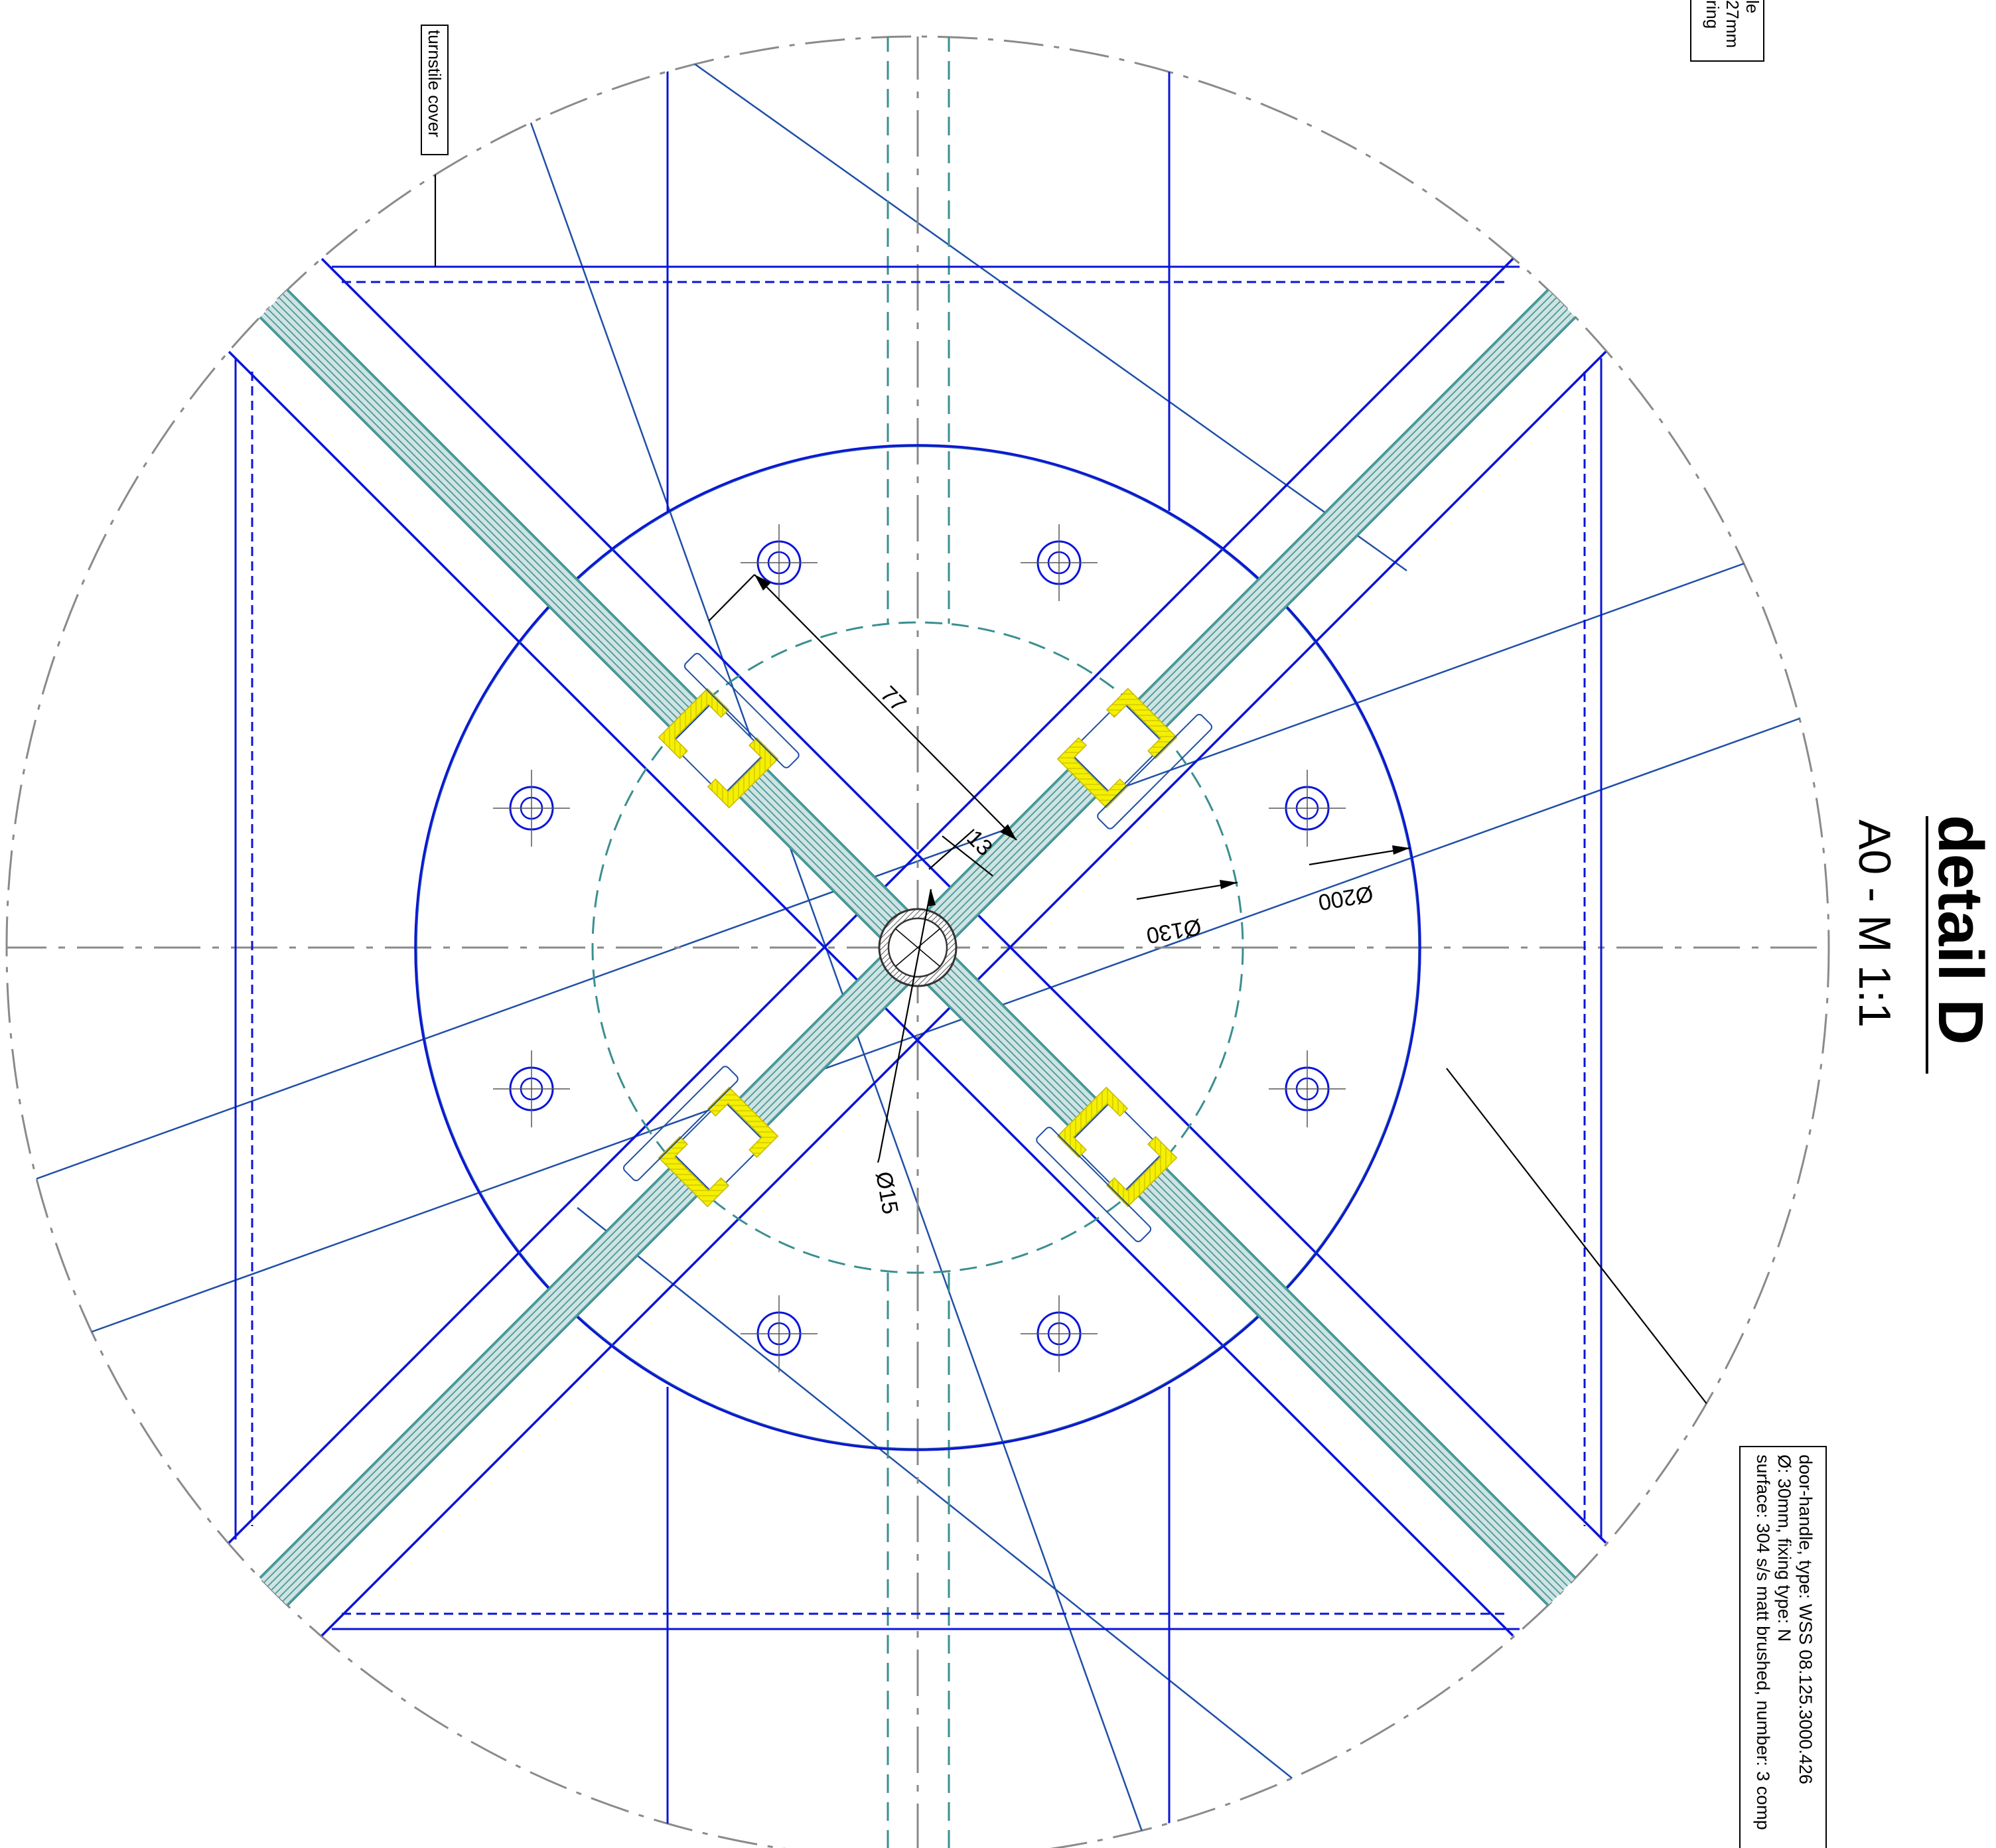 This screenshot has height=1848, width=1996. I want to click on svg-text: Ø: 30mm, fixing type: N, so click(1784, 1548).